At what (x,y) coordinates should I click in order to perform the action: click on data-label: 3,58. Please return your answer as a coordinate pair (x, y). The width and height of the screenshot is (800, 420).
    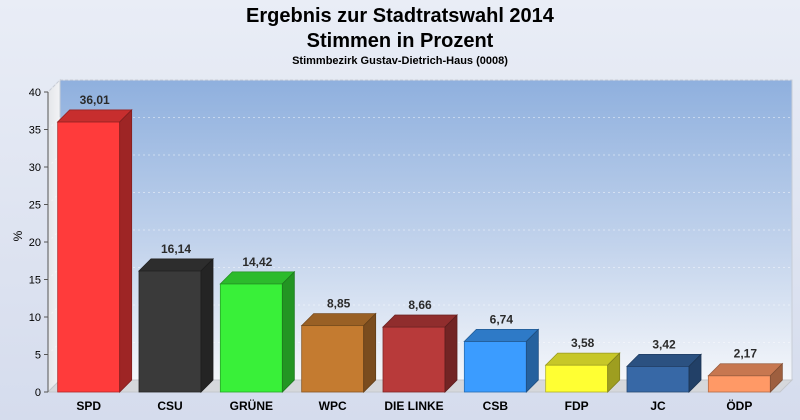
    Looking at the image, I should click on (583, 343).